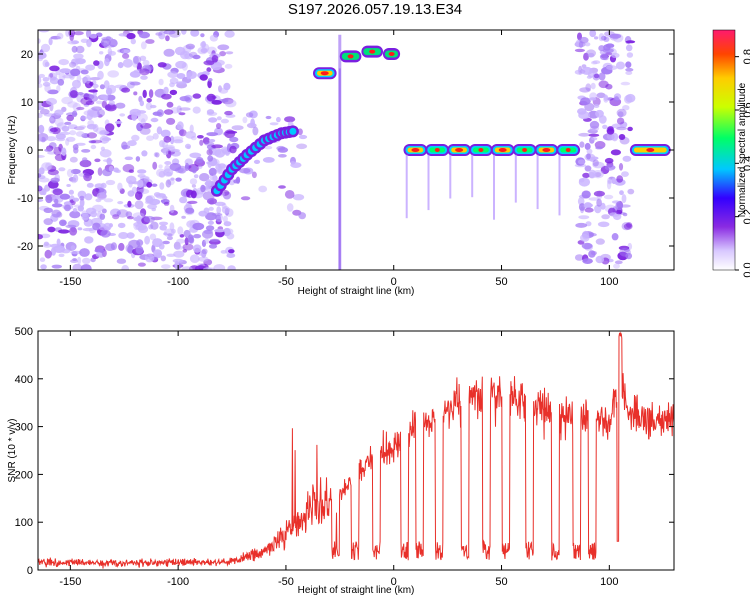  Describe the element at coordinates (27, 55) in the screenshot. I see `spectro-y-tick-label: 20` at that location.